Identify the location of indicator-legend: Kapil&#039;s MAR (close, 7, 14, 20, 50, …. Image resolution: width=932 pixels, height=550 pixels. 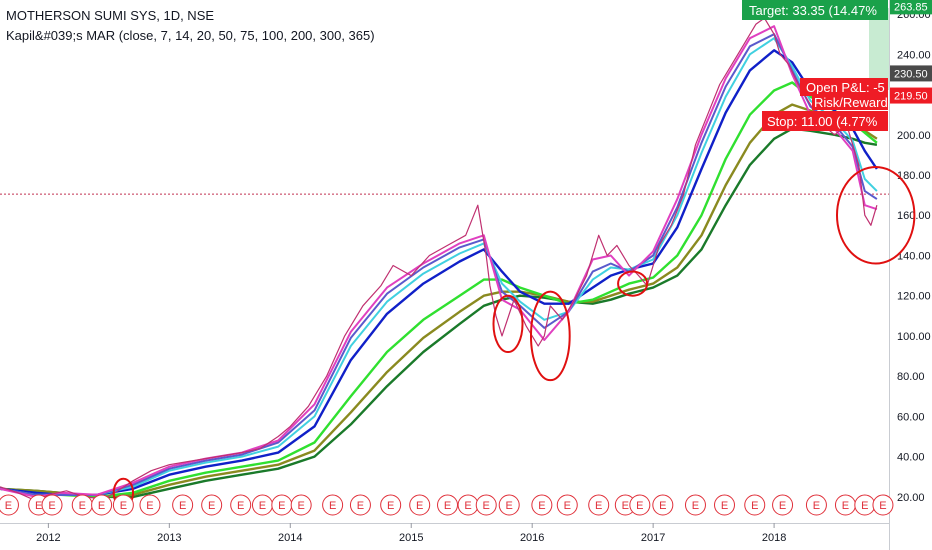
(190, 35).